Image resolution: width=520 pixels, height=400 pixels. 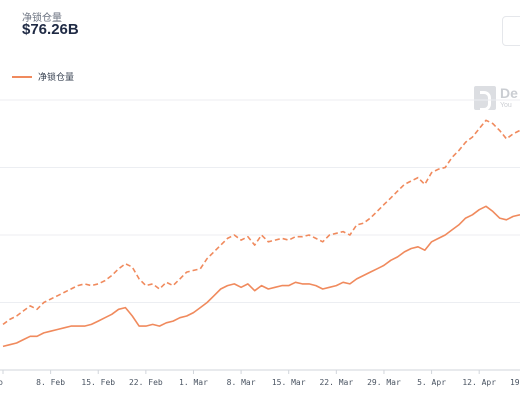 I want to click on legend-label: 净锁仓量, so click(x=56, y=77).